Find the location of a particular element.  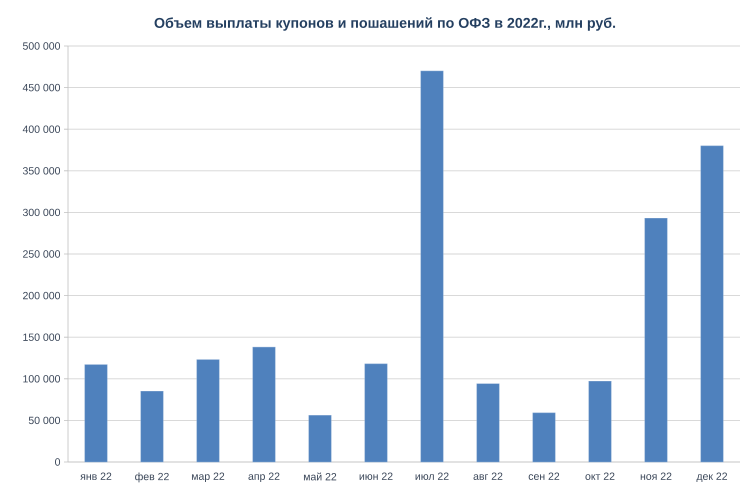

x-tick-label: мар 22 is located at coordinates (208, 477).